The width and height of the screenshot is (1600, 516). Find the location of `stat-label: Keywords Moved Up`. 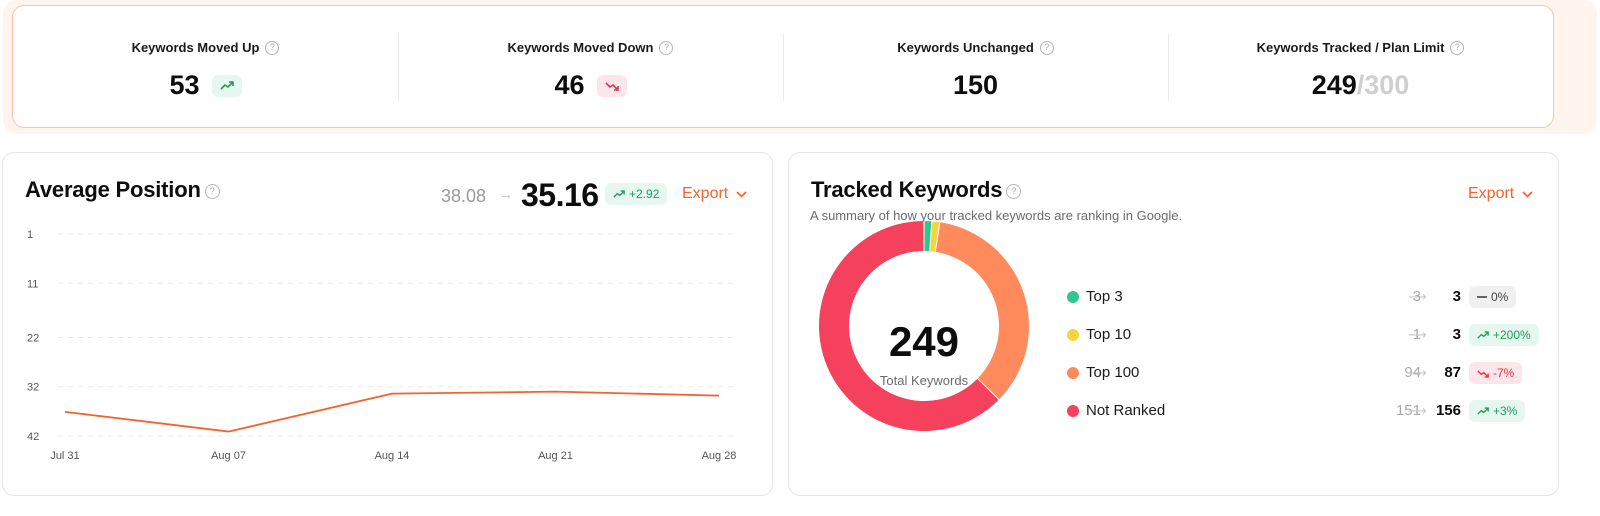

stat-label: Keywords Moved Up is located at coordinates (195, 47).